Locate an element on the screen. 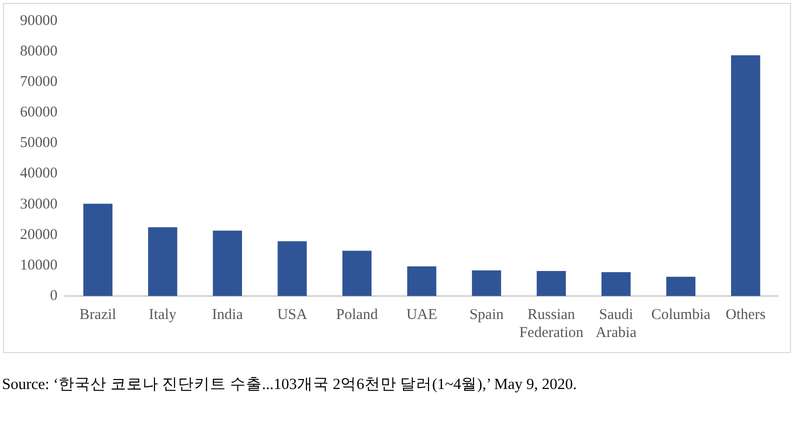 Image resolution: width=796 pixels, height=426 pixels. x-tick-label: USA is located at coordinates (292, 314).